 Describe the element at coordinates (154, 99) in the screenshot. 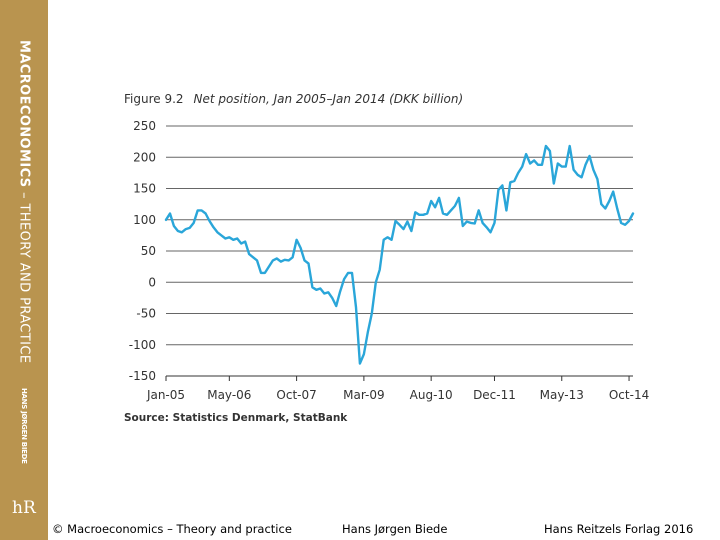

I see `figure-caption: Figure 9.2` at that location.